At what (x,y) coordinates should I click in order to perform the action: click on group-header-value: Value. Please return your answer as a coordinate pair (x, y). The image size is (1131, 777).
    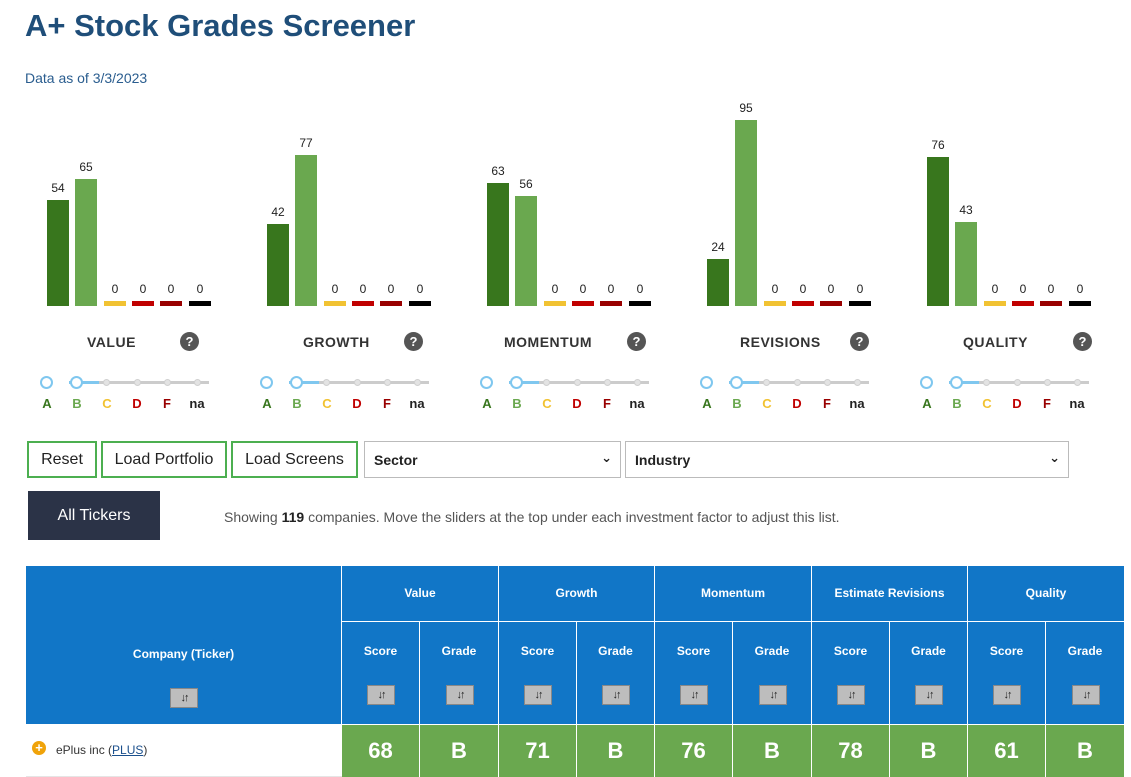
    Looking at the image, I should click on (420, 594).